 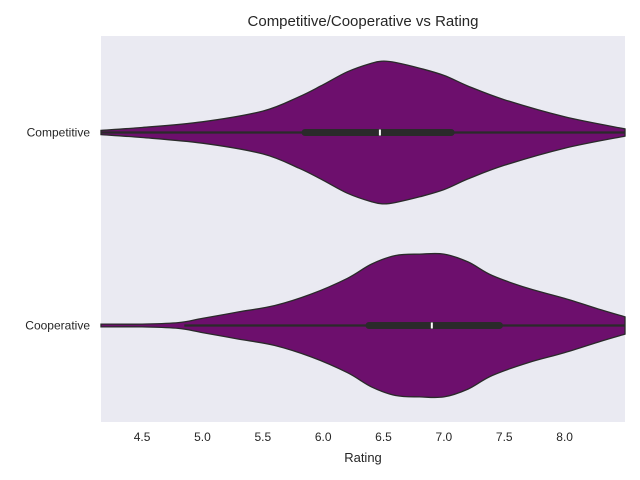 I want to click on y-tick-label: Competitive, so click(x=59, y=133).